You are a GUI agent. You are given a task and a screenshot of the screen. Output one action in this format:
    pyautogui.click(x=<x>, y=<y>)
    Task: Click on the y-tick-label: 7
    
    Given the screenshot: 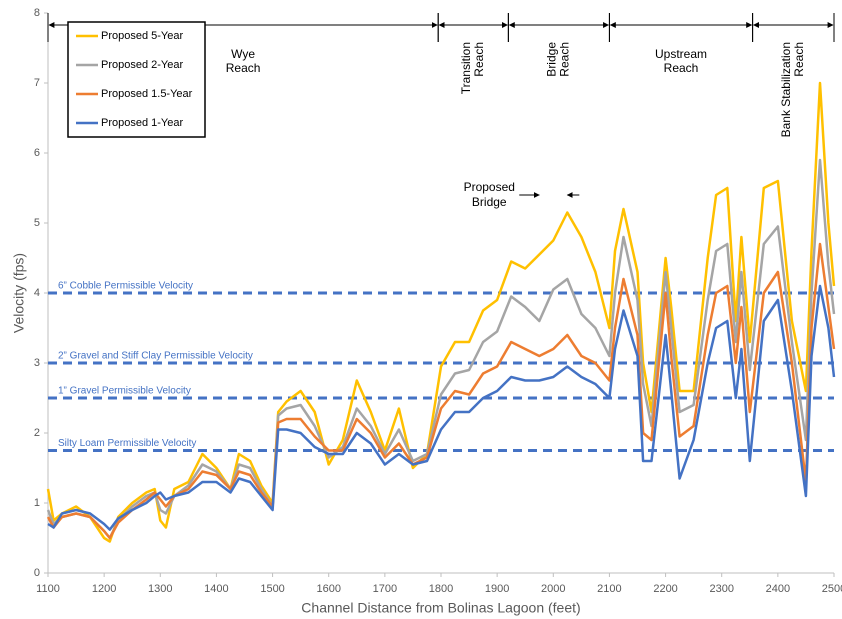 What is the action you would take?
    pyautogui.click(x=37, y=83)
    